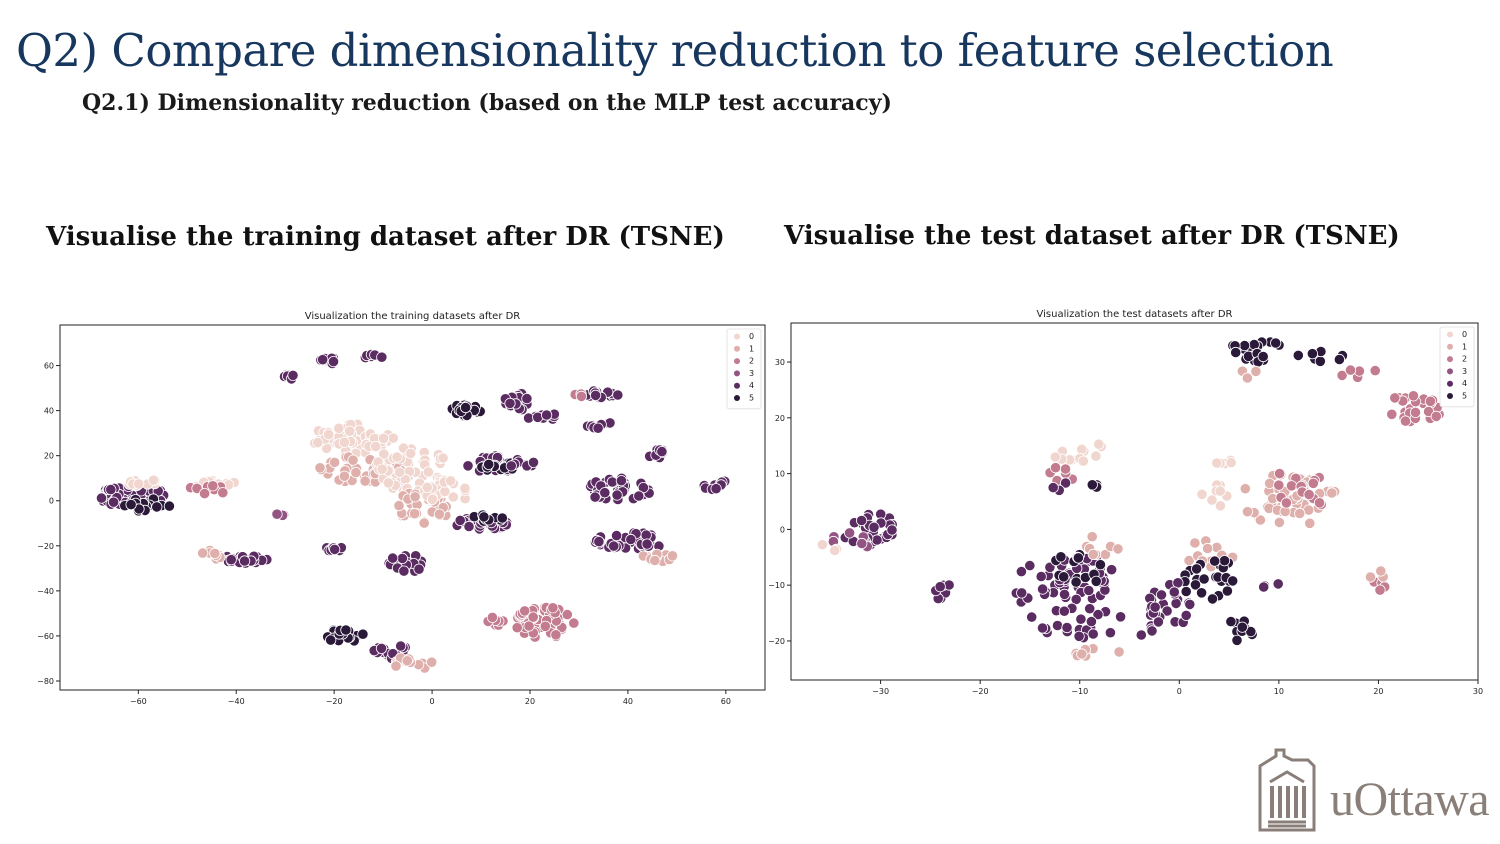 The width and height of the screenshot is (1500, 844). I want to click on y-tick-label: 60, so click(49, 366).